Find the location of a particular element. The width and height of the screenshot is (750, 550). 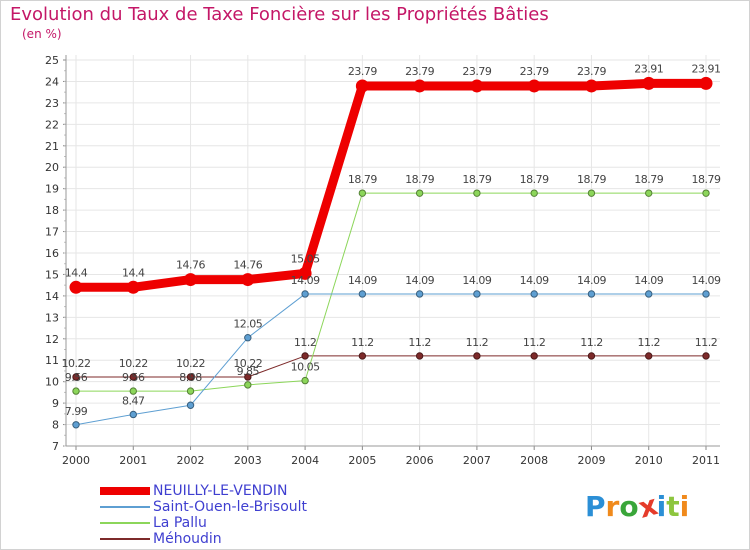

y-tick-label: 21 is located at coordinates (52, 146).